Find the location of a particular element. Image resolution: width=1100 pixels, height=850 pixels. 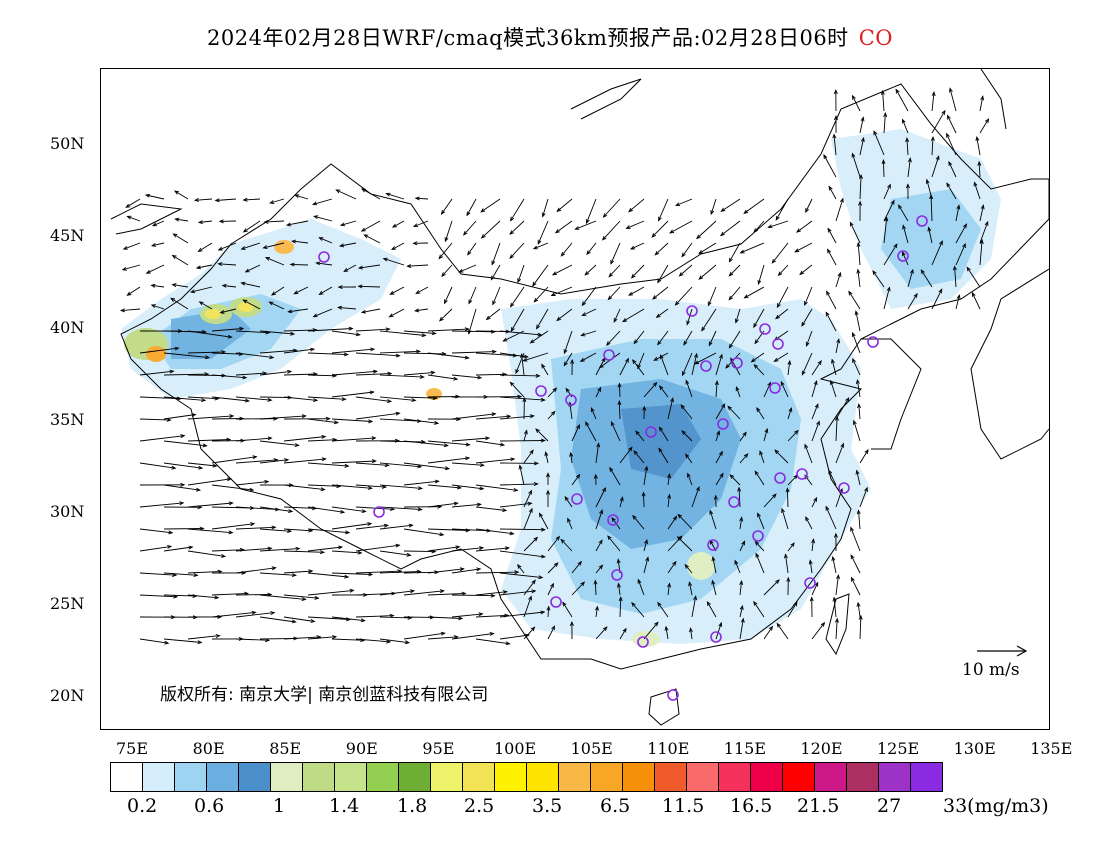

colorbar-swatch is located at coordinates (894, 777).